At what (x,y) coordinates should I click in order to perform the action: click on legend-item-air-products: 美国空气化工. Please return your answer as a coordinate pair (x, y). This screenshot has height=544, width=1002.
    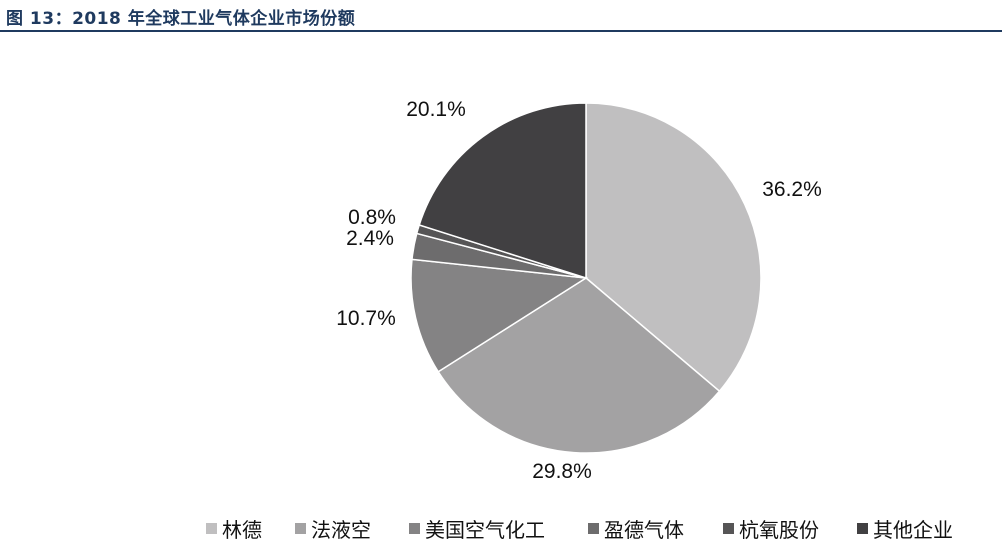
    Looking at the image, I should click on (477, 528).